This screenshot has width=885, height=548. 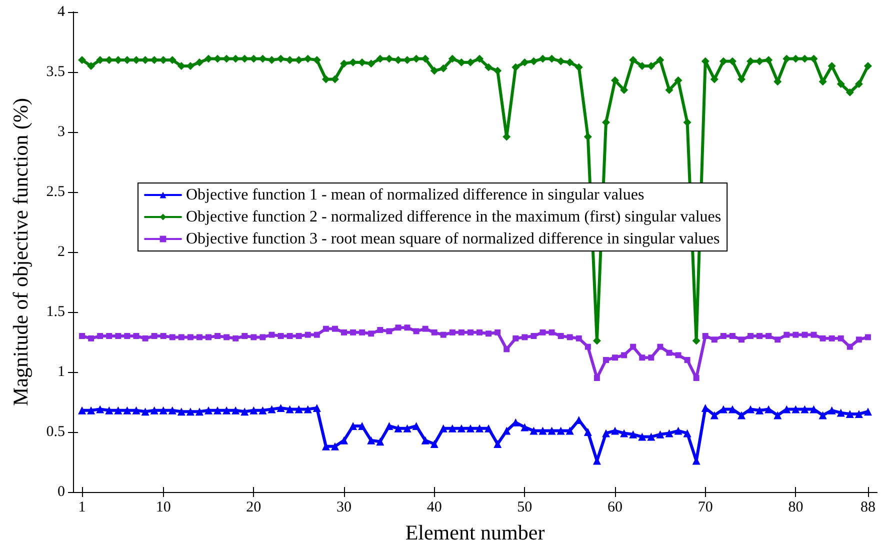 I want to click on y-tick-label: 3.5, so click(x=55, y=72).